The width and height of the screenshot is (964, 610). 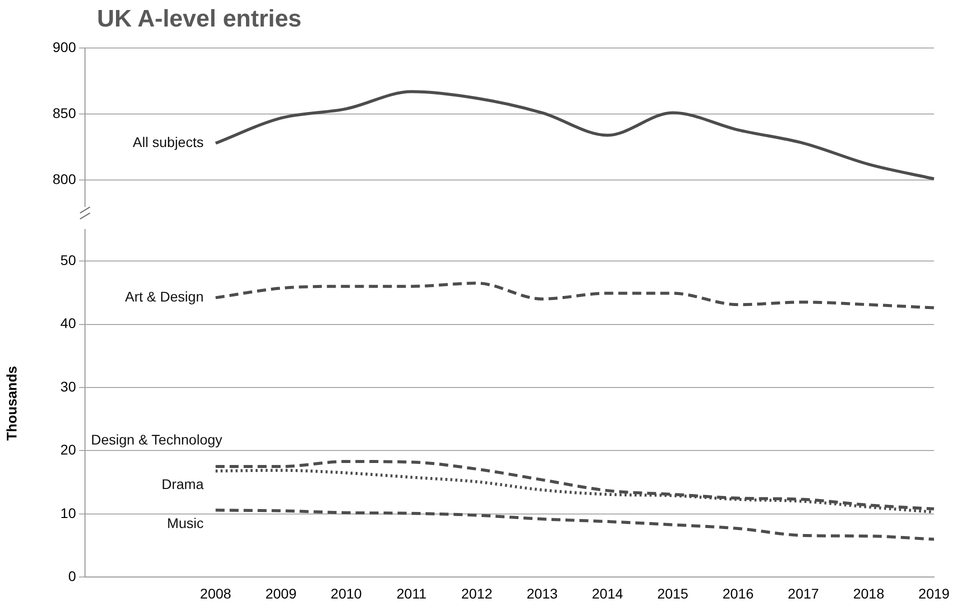 What do you see at coordinates (216, 593) in the screenshot?
I see `x-tick-label: 2008` at bounding box center [216, 593].